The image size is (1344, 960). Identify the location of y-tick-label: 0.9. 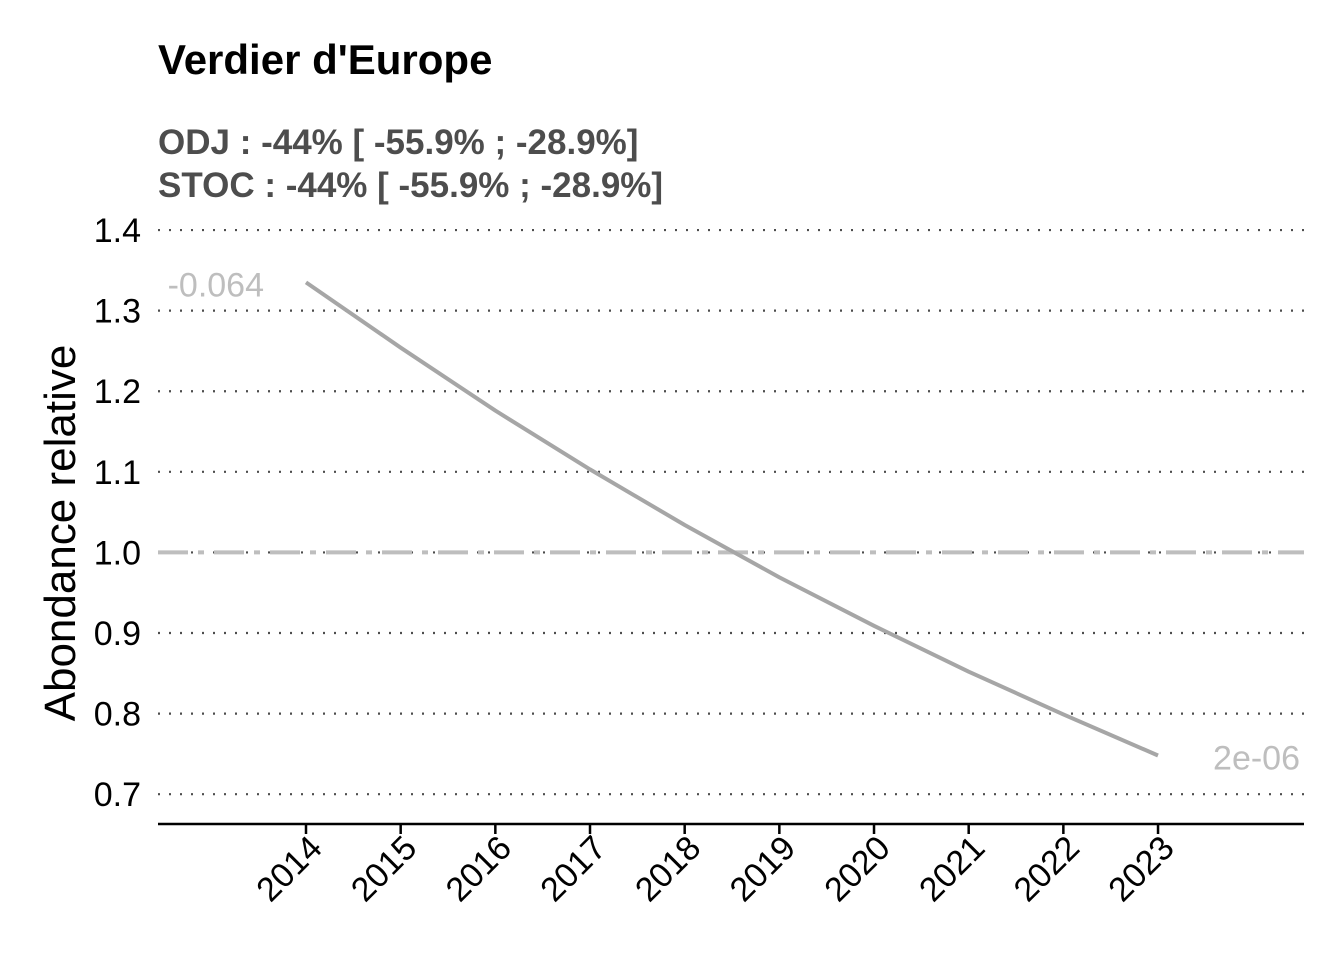
(117, 634).